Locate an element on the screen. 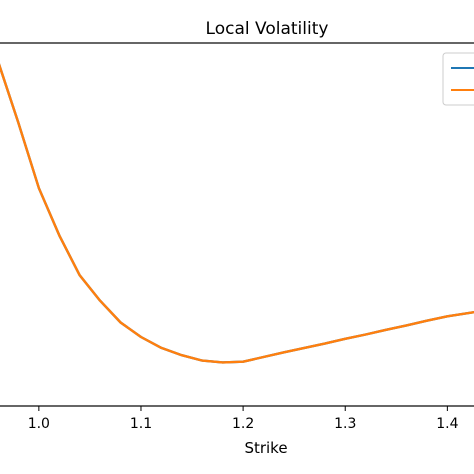 The width and height of the screenshot is (474, 474). x-tick-label: 1.2 is located at coordinates (243, 424).